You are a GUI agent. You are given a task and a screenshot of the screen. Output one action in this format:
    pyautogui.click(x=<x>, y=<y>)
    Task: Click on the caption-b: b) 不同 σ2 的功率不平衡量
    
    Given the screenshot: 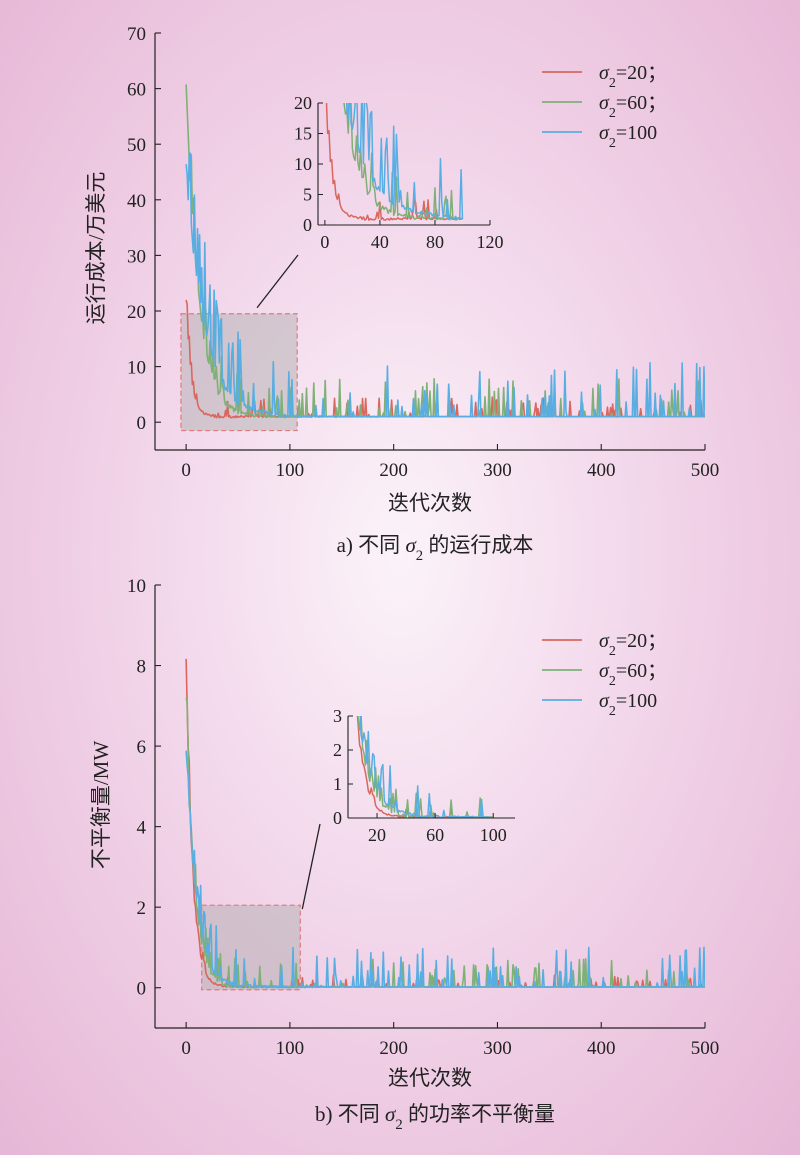 What is the action you would take?
    pyautogui.click(x=435, y=1117)
    